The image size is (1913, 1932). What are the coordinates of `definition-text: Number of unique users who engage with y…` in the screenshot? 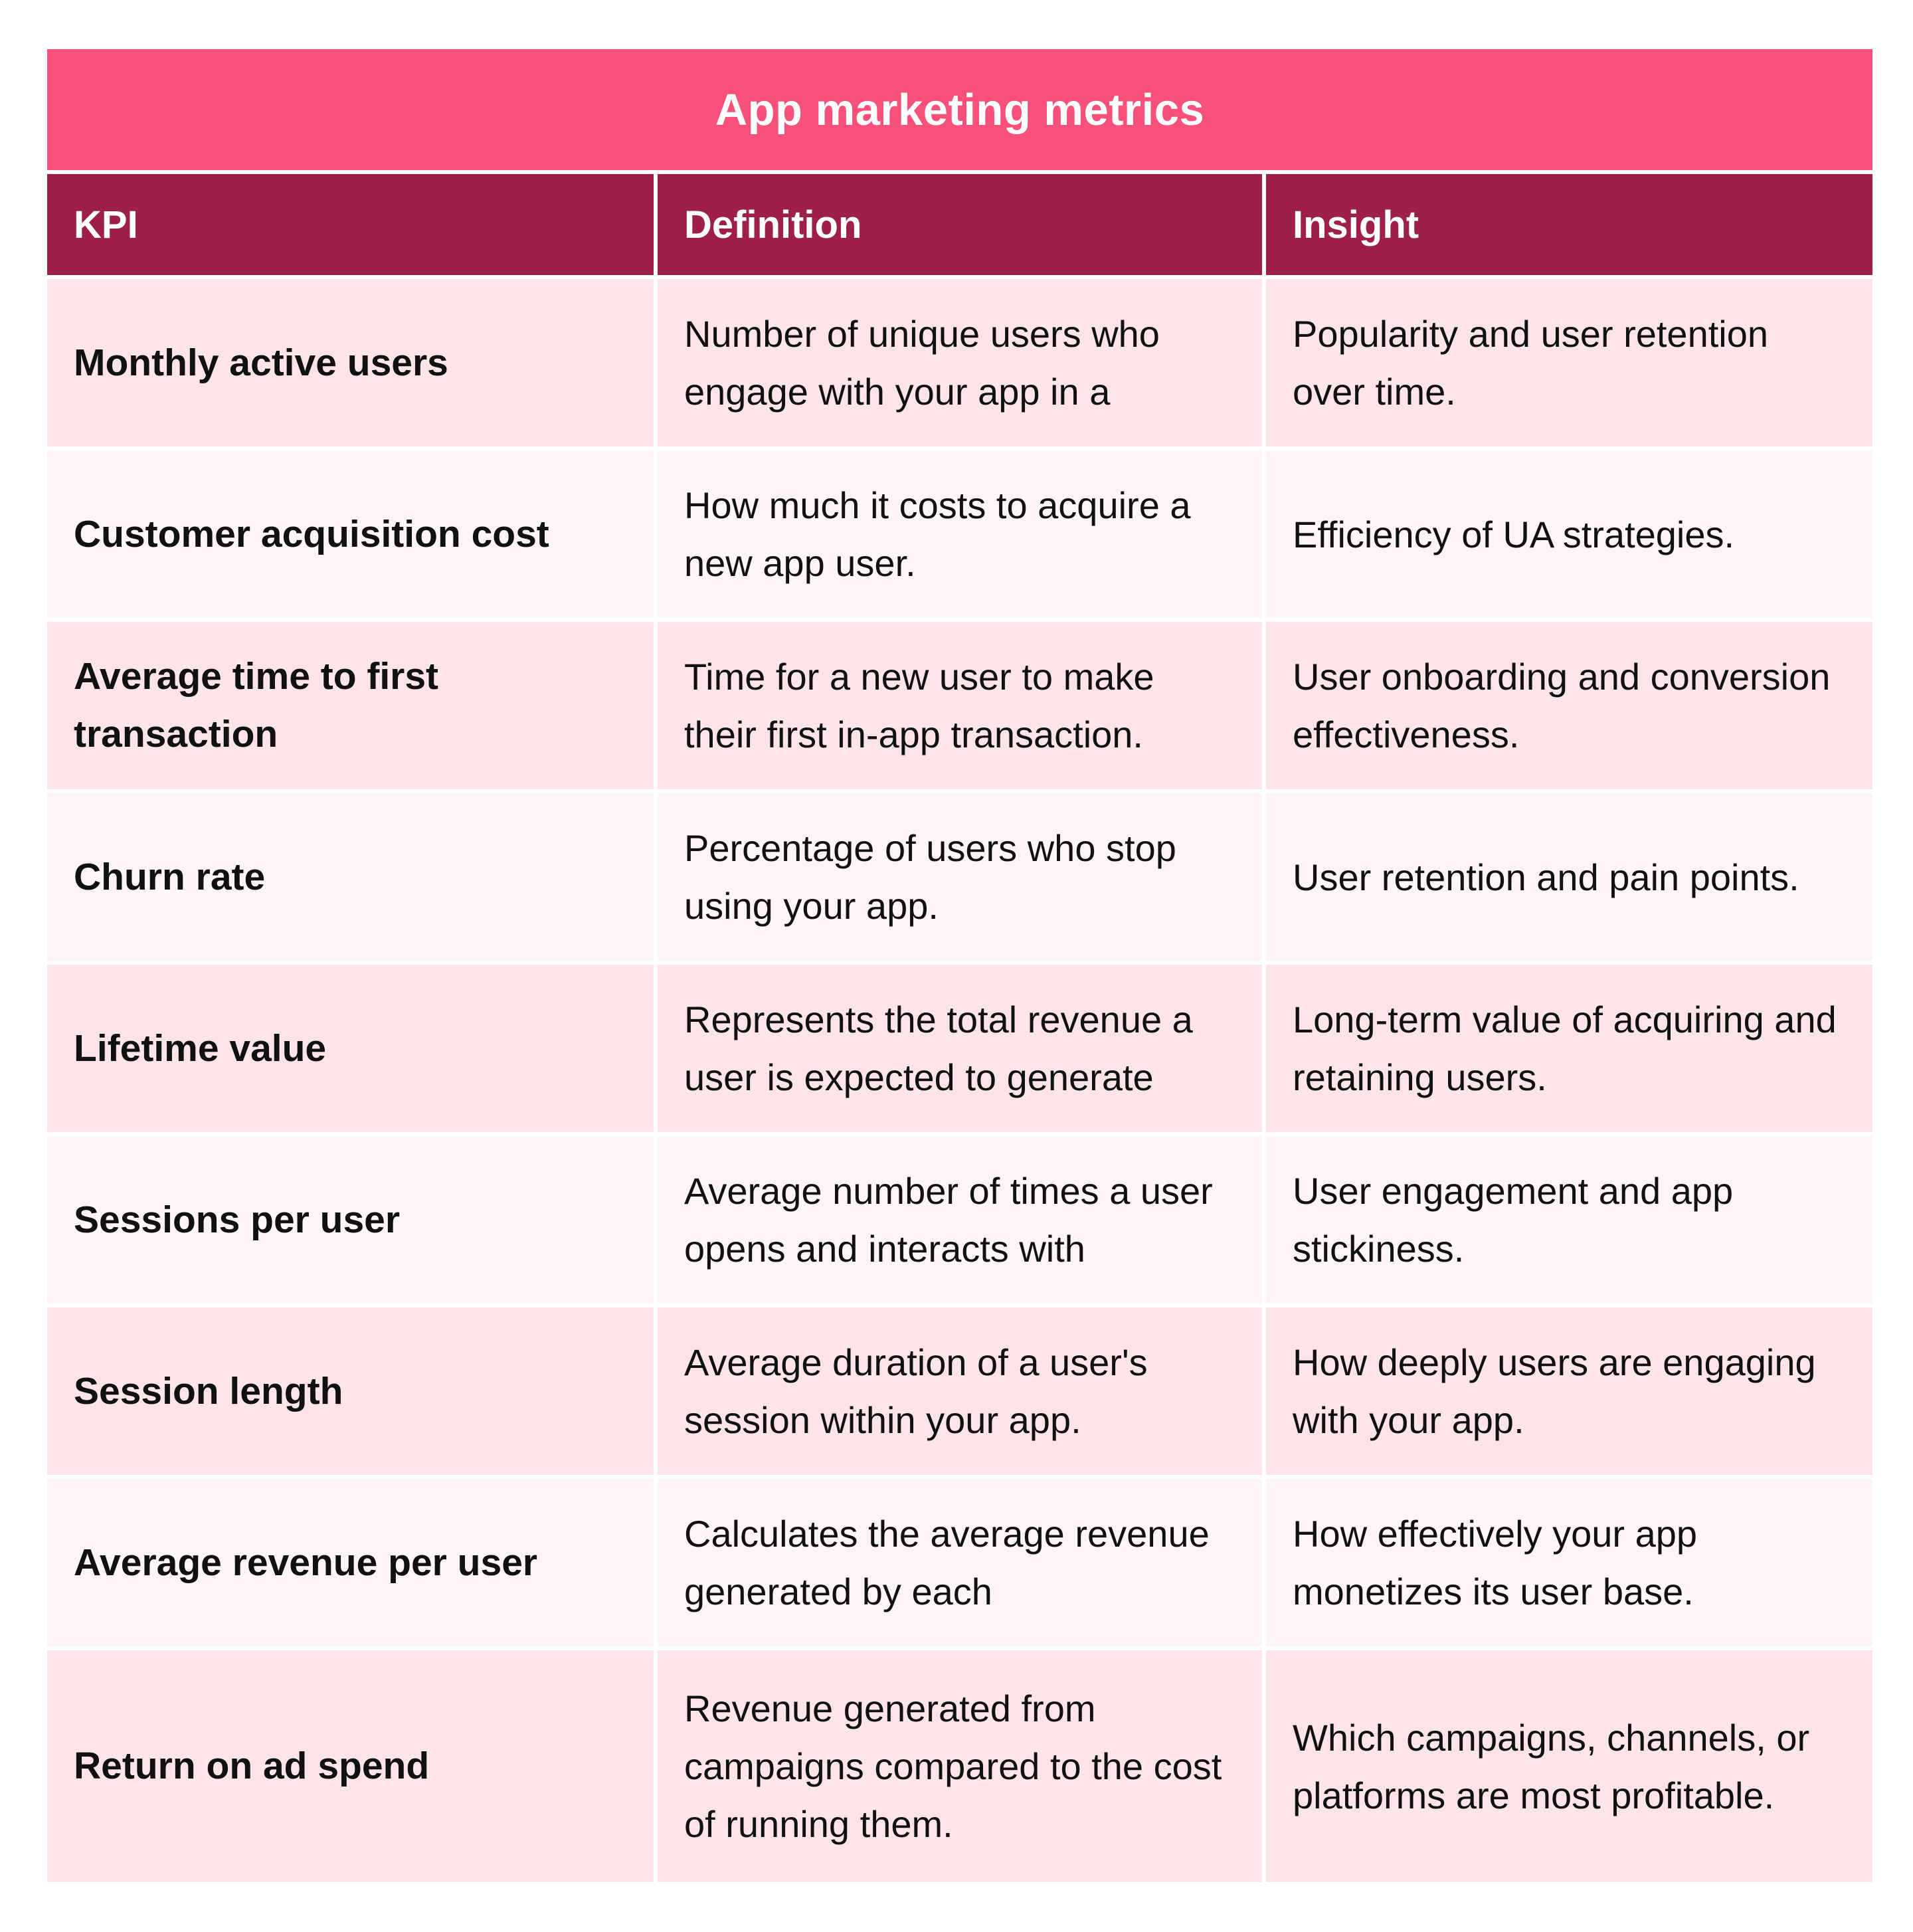 It's located at (922, 363).